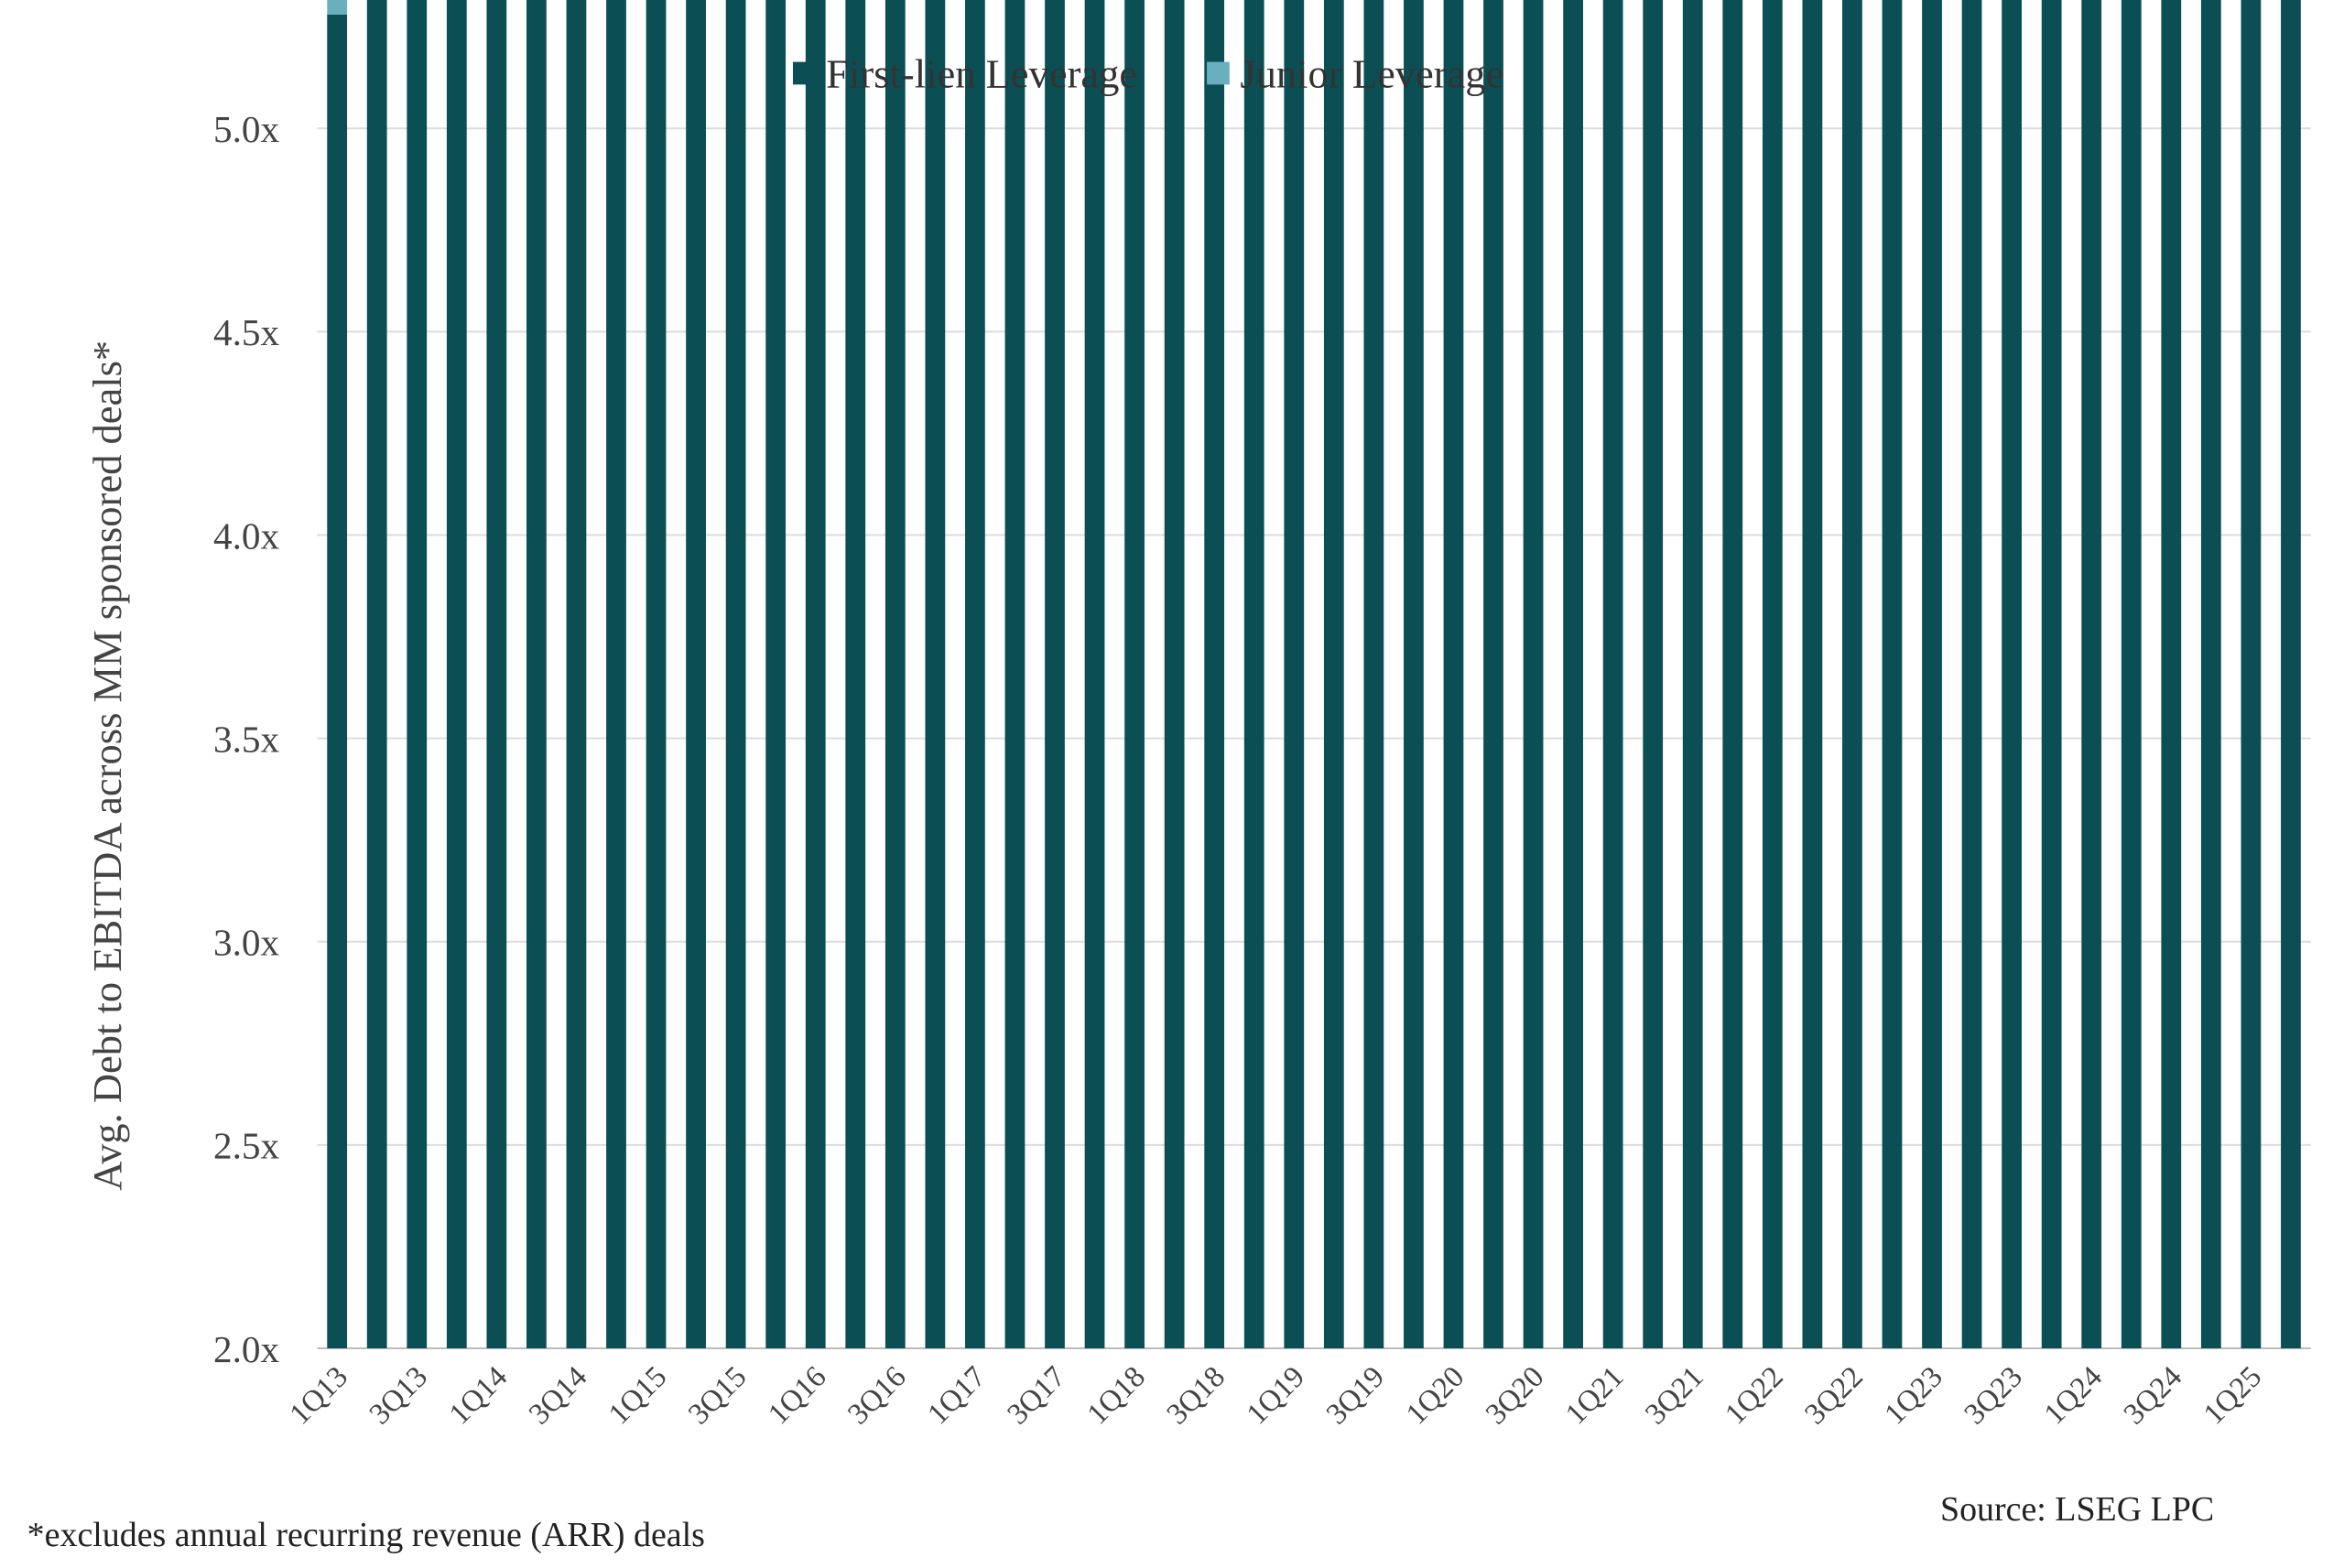  I want to click on x-tick-label: 1Q19, so click(1276, 1395).